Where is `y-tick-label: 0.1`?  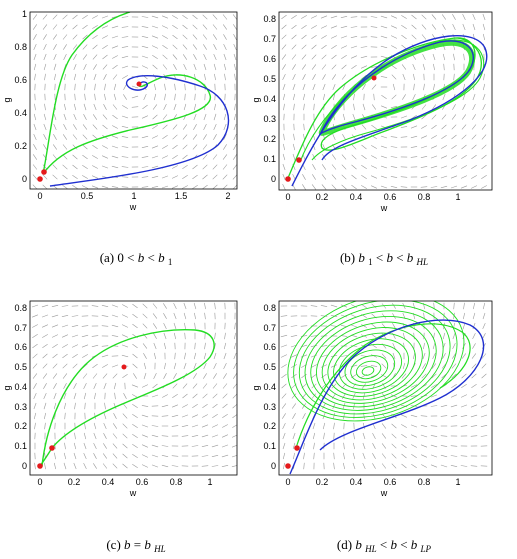 y-tick-label: 0.1 is located at coordinates (269, 446).